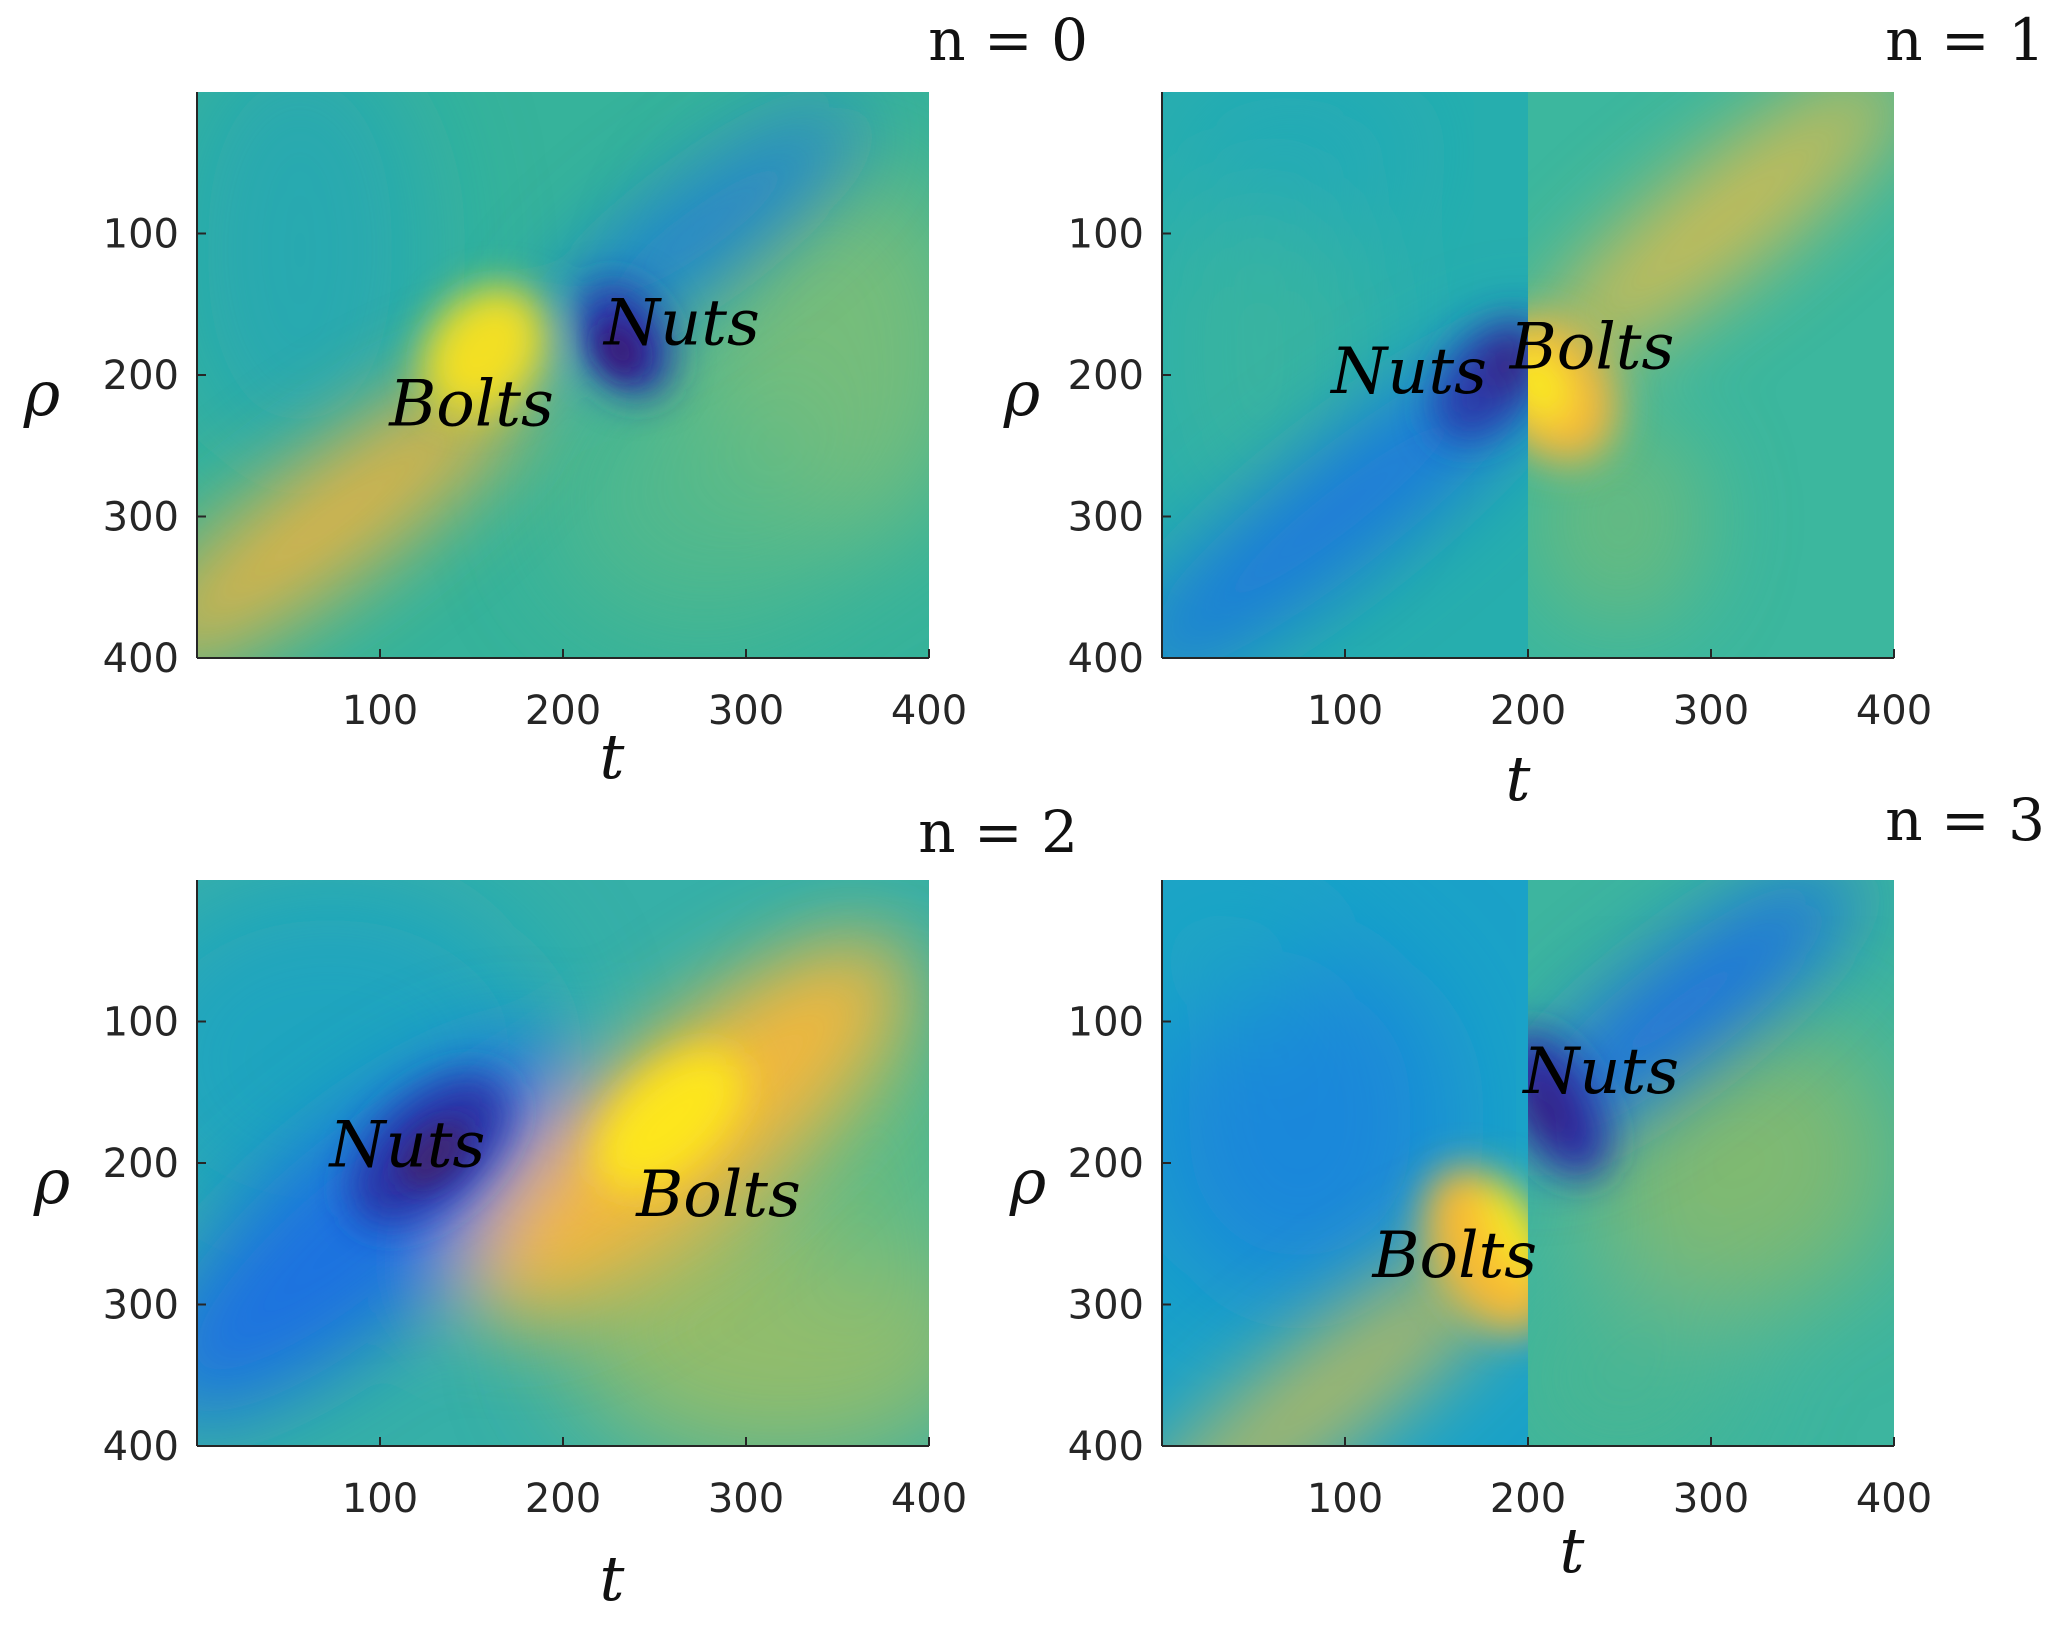 The width and height of the screenshot is (2059, 1626). I want to click on panel-n0, so click(563, 375).